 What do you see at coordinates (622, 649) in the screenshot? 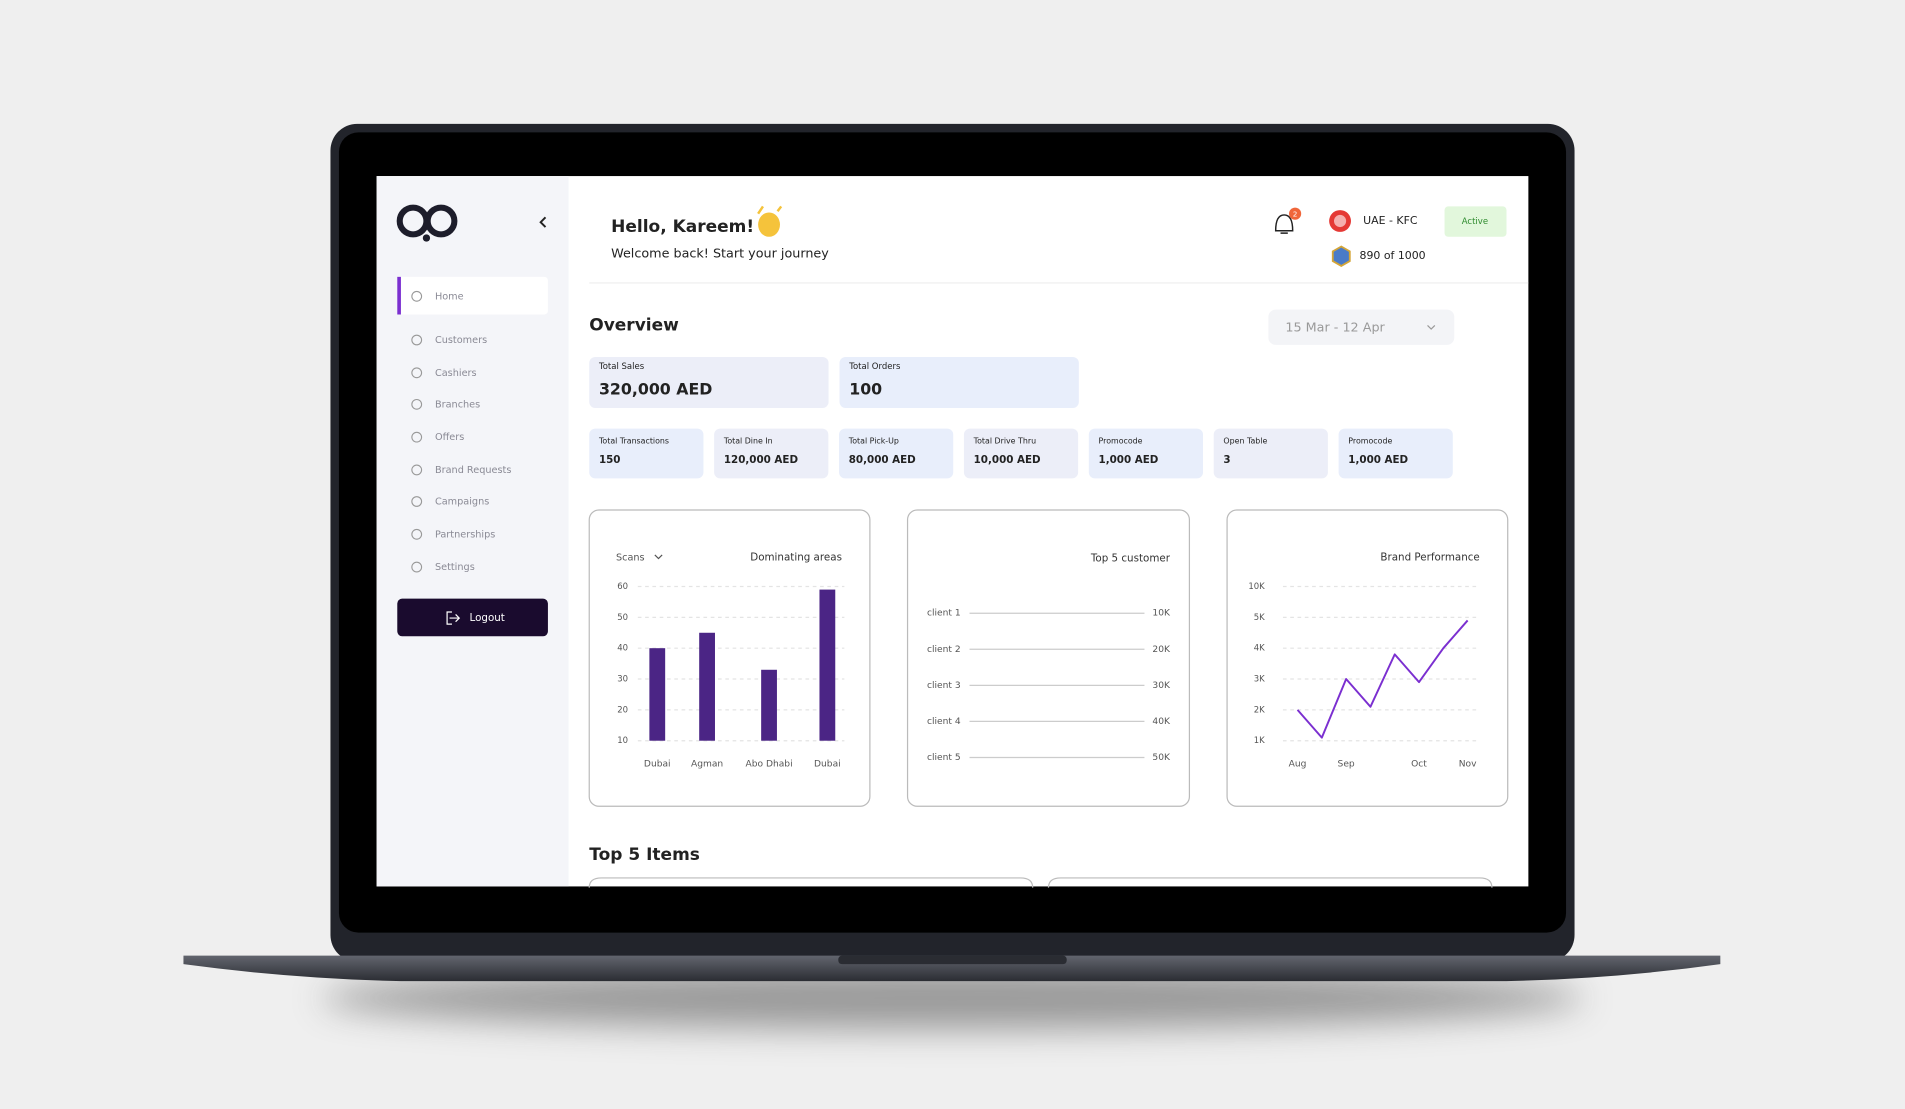
I see `y-tick-label: 40` at bounding box center [622, 649].